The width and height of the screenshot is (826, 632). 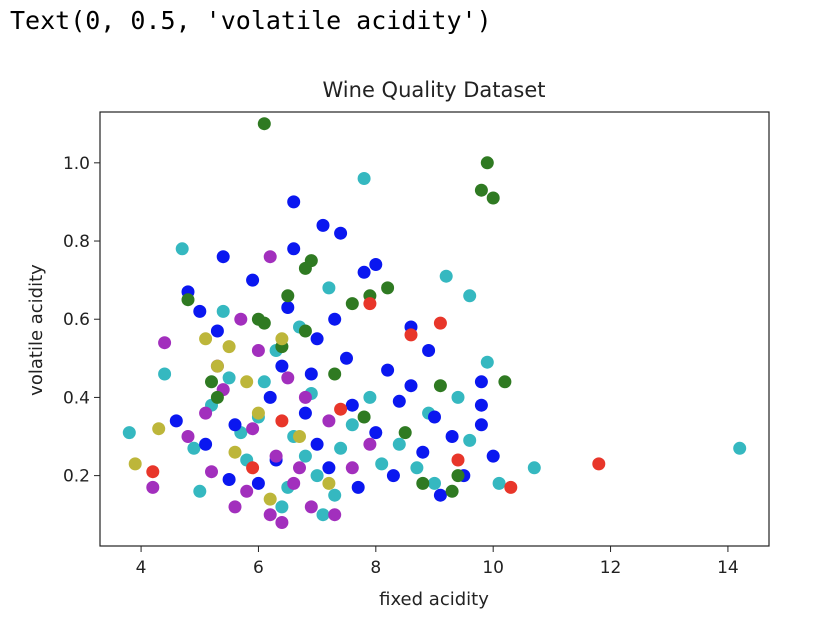 I want to click on x-tick-label: 10, so click(x=493, y=568).